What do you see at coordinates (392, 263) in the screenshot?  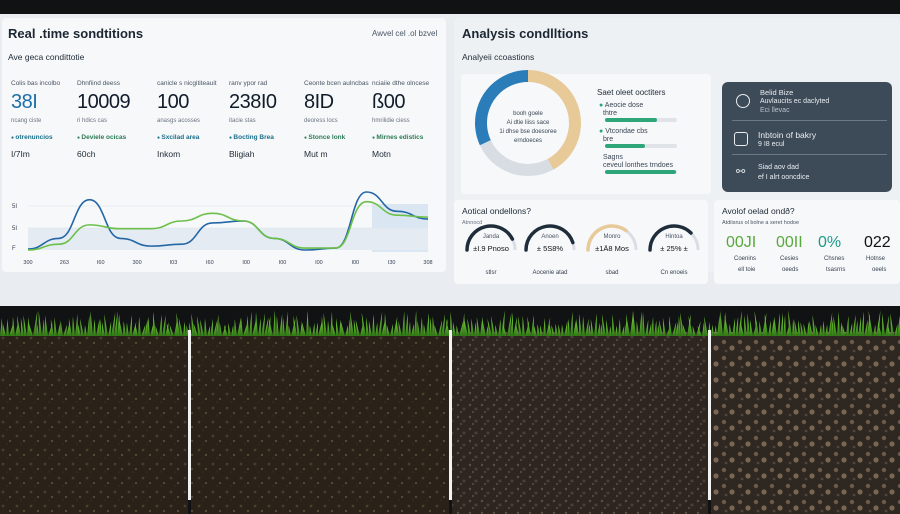 I see `x-tick-label: I30` at bounding box center [392, 263].